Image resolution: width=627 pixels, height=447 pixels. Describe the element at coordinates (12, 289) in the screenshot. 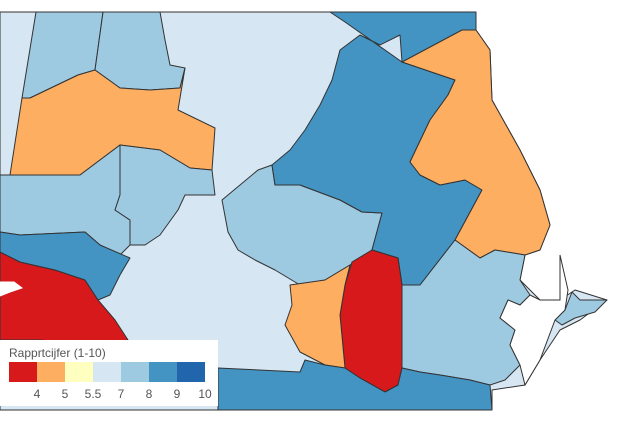

I see `coastline-notch` at that location.